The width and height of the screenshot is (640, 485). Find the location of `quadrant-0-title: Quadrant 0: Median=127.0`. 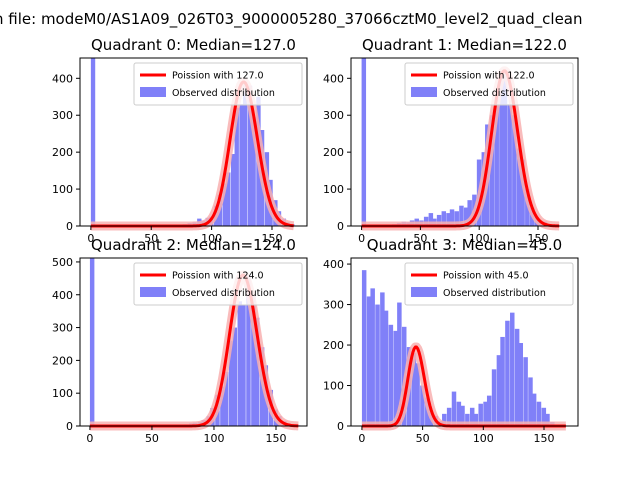

quadrant-0-title: Quadrant 0: Median=127.0 is located at coordinates (193, 45).